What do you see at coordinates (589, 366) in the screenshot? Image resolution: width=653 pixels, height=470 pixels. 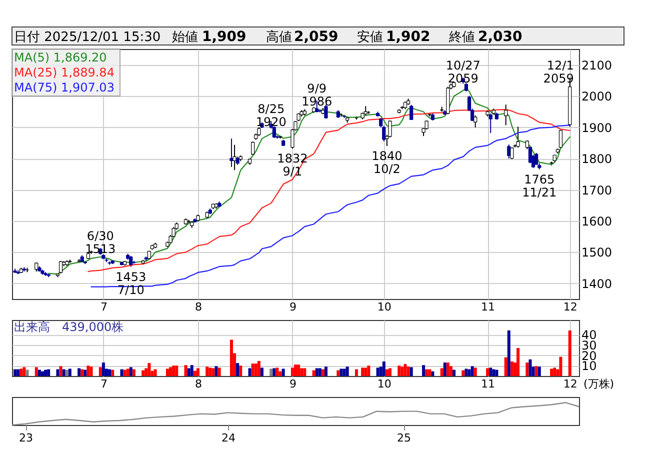 I see `y-tick-label: 10` at bounding box center [589, 366].